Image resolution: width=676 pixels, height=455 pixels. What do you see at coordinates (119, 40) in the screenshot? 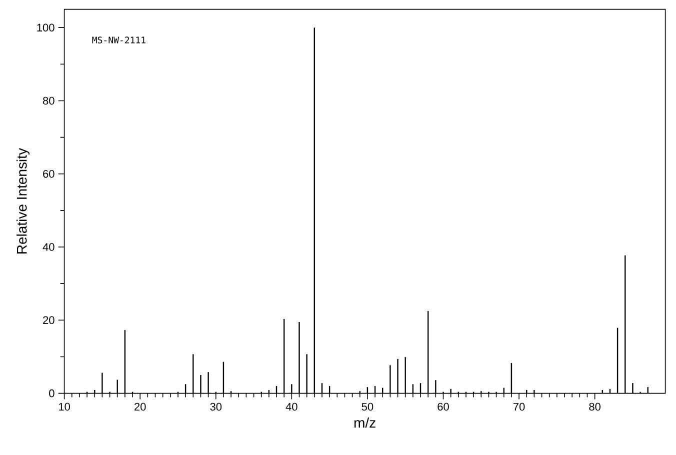
I see `annotation: MS-NW-2111` at bounding box center [119, 40].